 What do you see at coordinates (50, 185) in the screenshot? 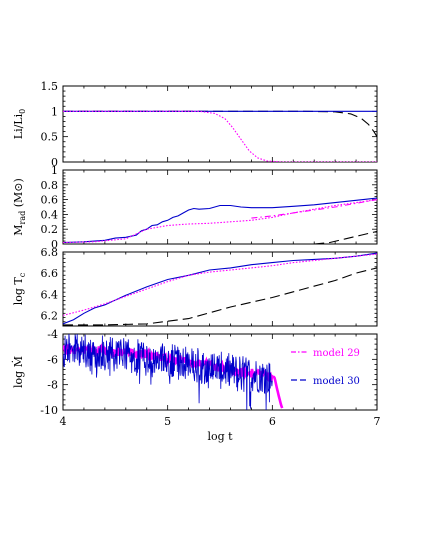
I see `y-tick-label: 0.8` at bounding box center [50, 185].